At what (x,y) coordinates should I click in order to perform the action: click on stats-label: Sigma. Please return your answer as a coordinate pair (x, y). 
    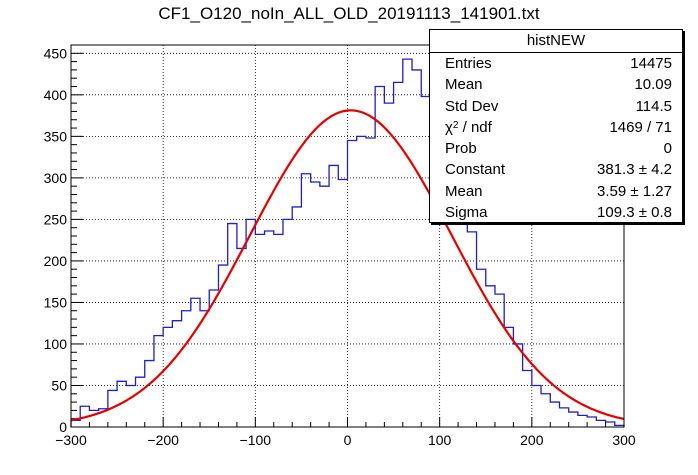
    Looking at the image, I should click on (466, 213).